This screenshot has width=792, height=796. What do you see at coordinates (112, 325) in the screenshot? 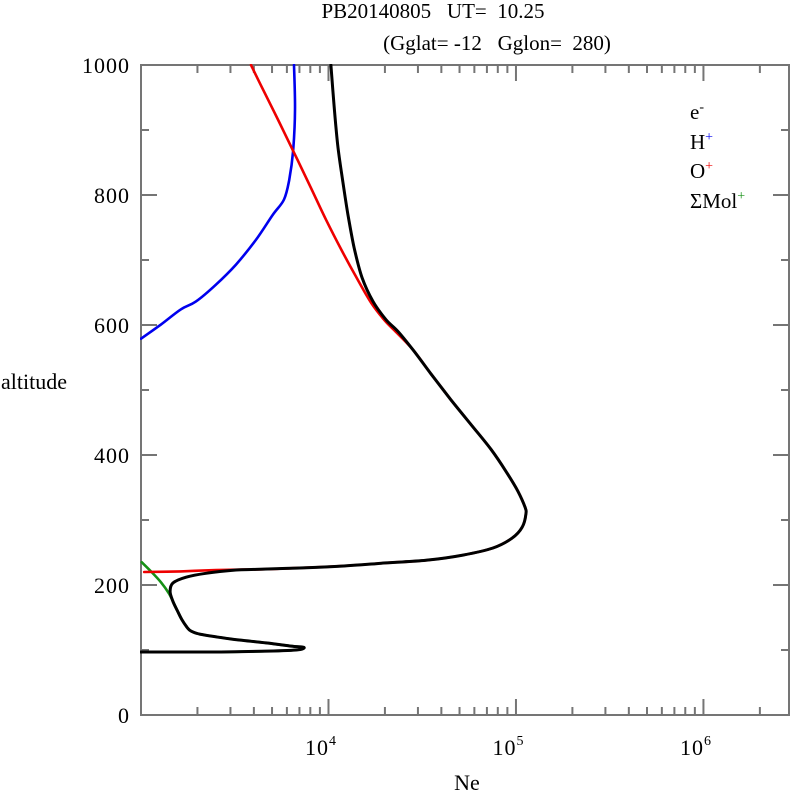
I see `y-tick-label: 600` at bounding box center [112, 325].